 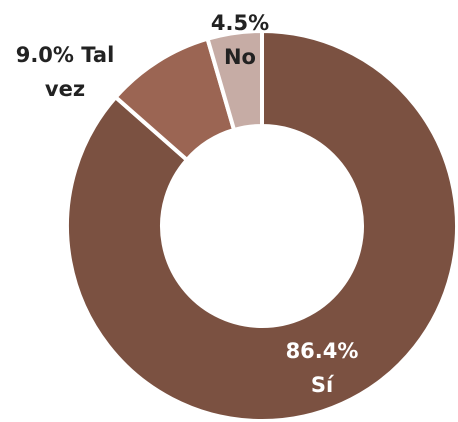 I want to click on value-label: 86.4%, so click(x=322, y=351).